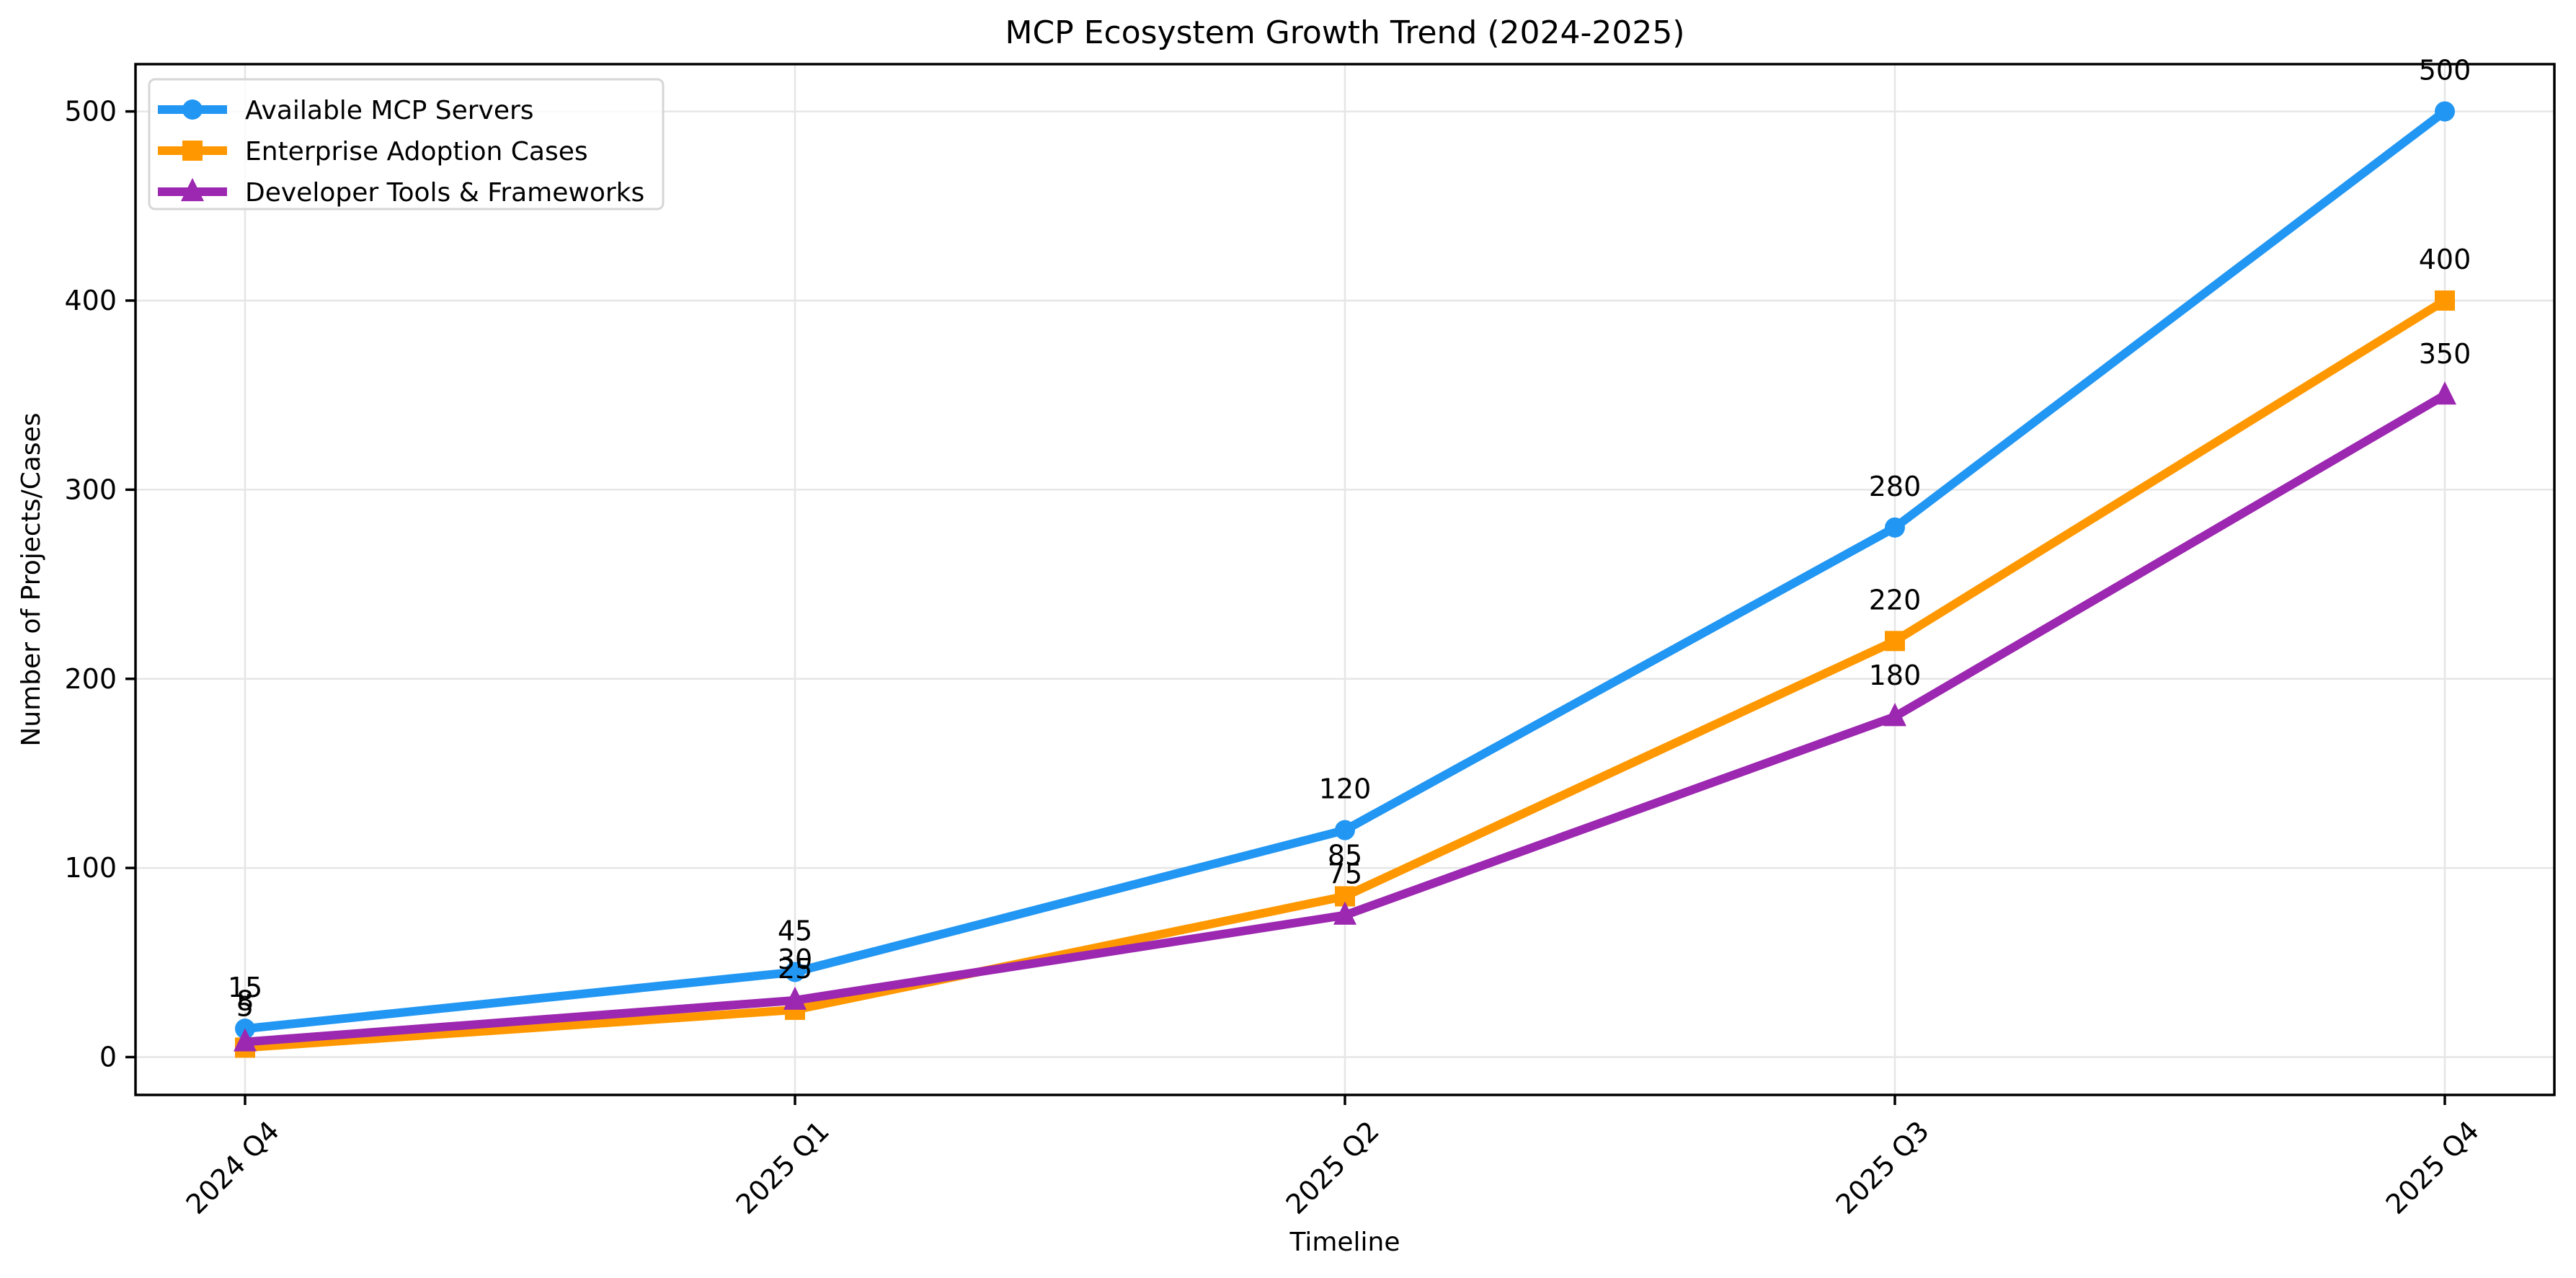 Image resolution: width=2576 pixels, height=1278 pixels. Describe the element at coordinates (1895, 600) in the screenshot. I see `data-label: 220` at that location.